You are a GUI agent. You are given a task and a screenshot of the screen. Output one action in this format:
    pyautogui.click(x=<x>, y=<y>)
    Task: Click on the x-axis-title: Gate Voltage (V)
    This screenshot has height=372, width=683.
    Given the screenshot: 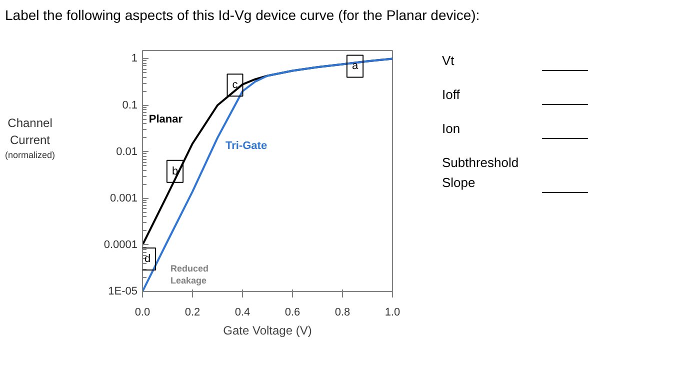 What is the action you would take?
    pyautogui.click(x=267, y=331)
    